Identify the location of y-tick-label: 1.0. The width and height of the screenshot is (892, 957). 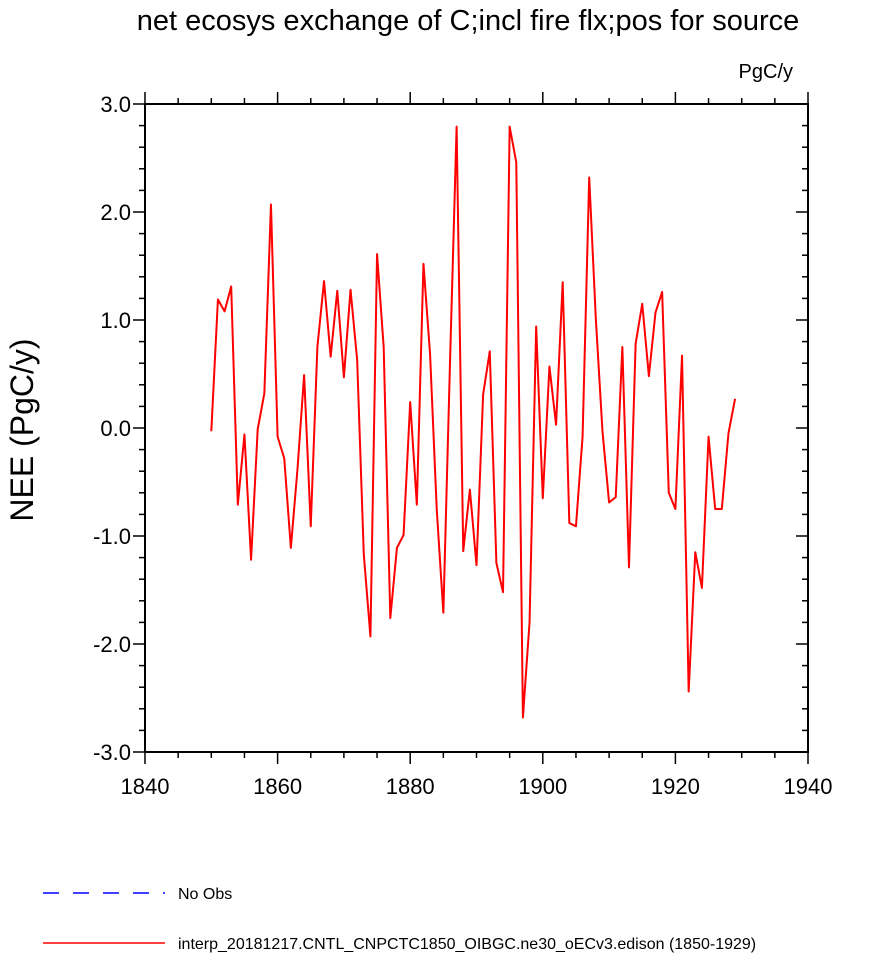
(115, 320).